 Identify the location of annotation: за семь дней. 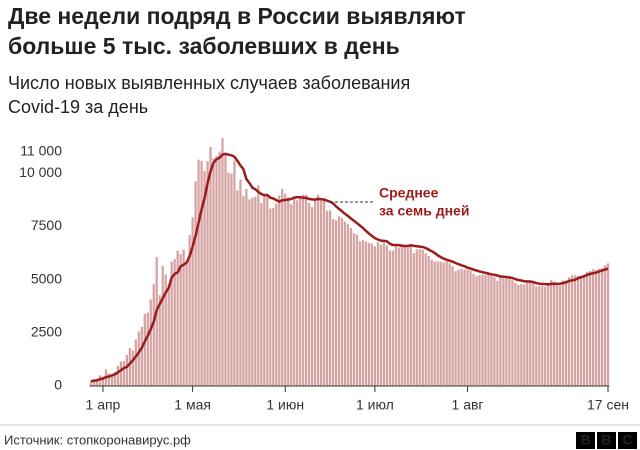
(424, 211).